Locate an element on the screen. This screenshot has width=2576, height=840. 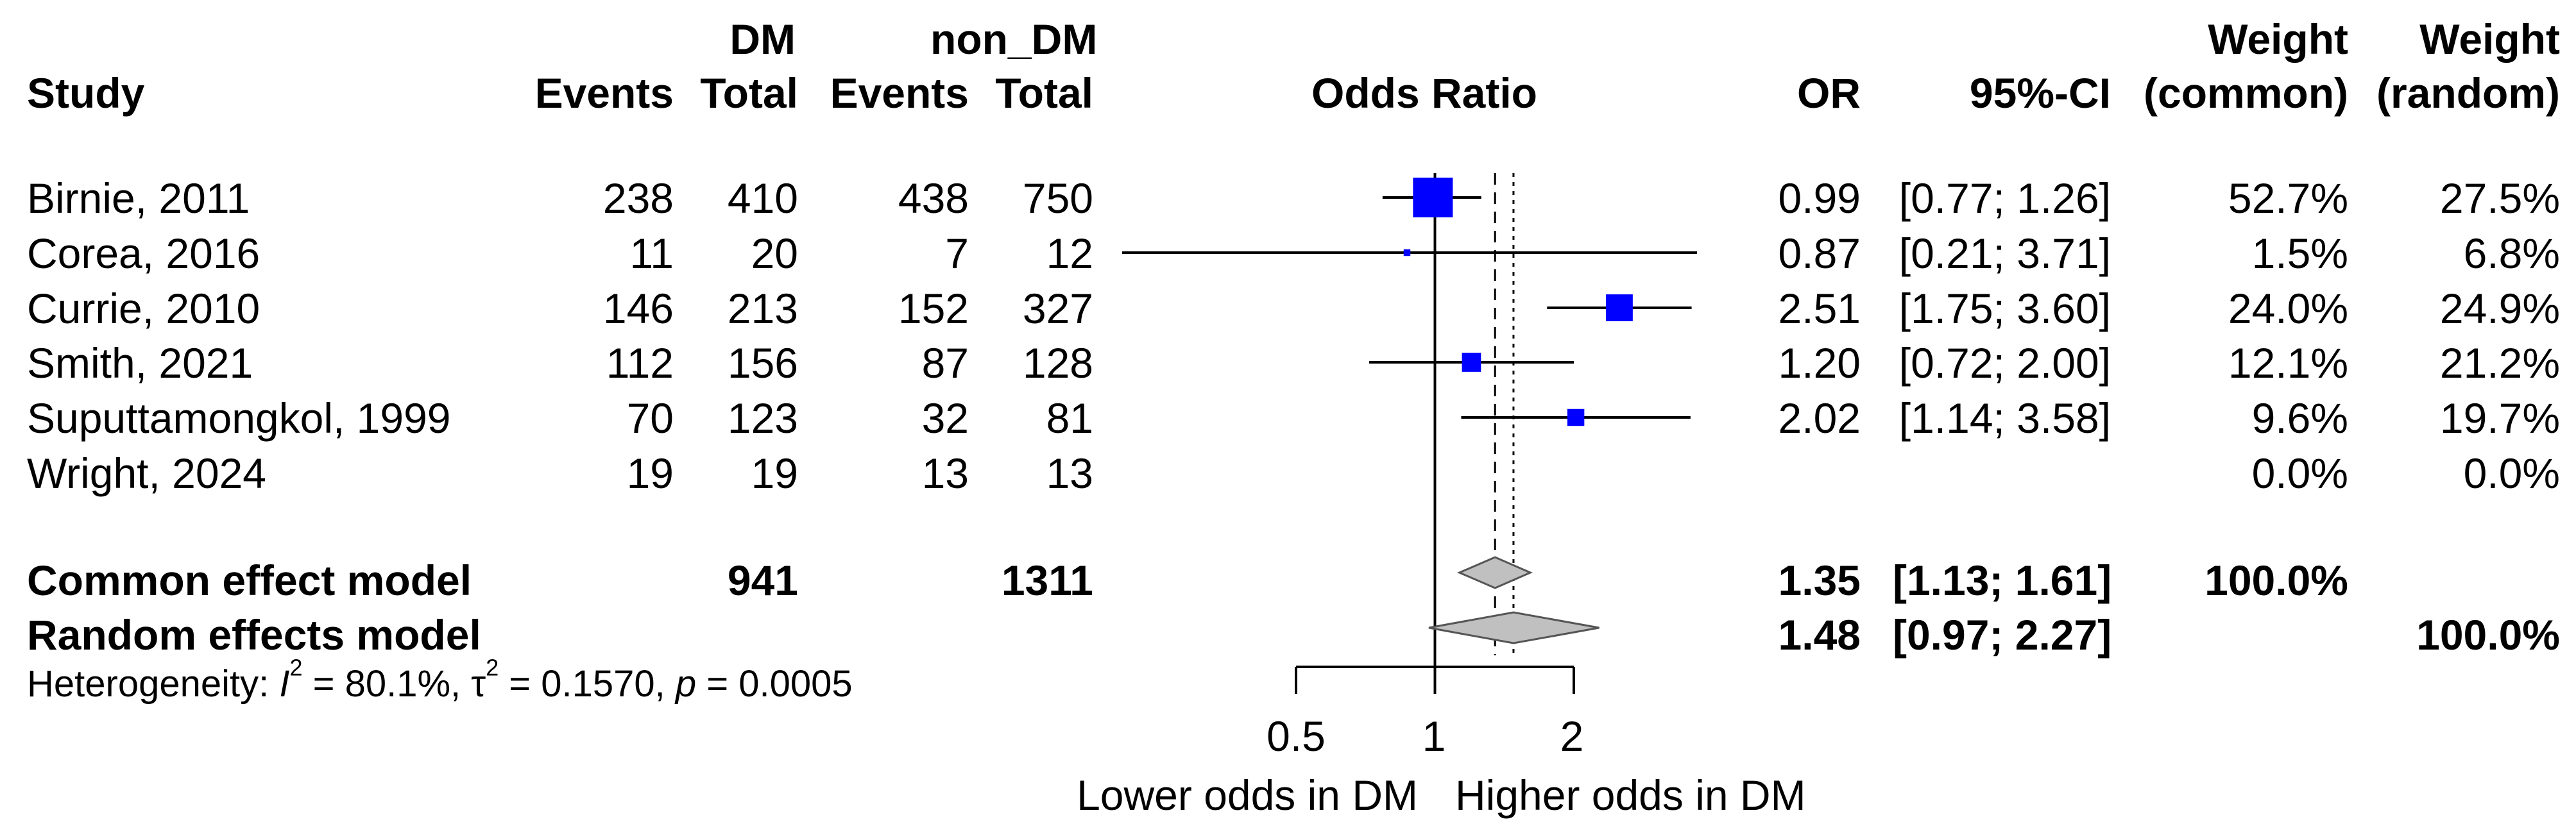
common-weight: 100.0% is located at coordinates (2276, 580).